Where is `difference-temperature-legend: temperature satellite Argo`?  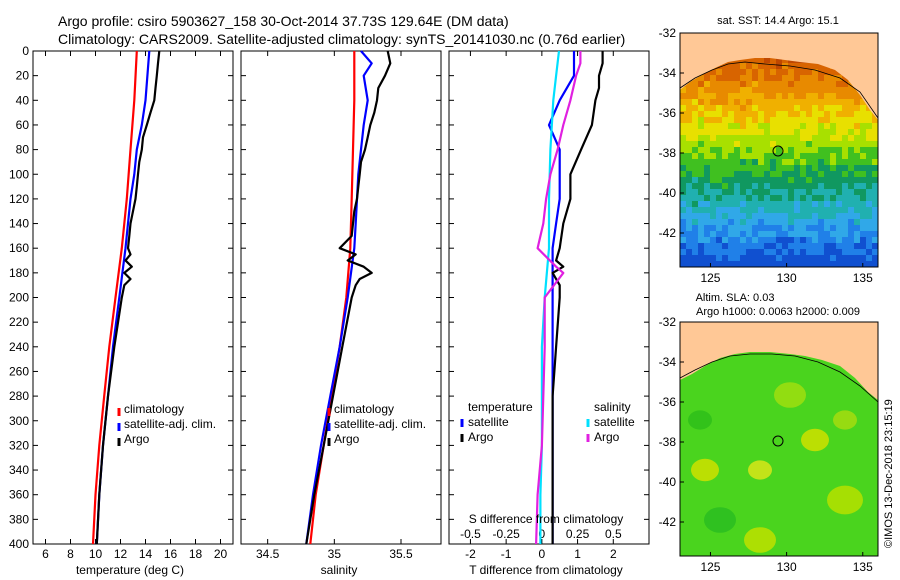
difference-temperature-legend: temperature satellite Argo is located at coordinates (496, 422).